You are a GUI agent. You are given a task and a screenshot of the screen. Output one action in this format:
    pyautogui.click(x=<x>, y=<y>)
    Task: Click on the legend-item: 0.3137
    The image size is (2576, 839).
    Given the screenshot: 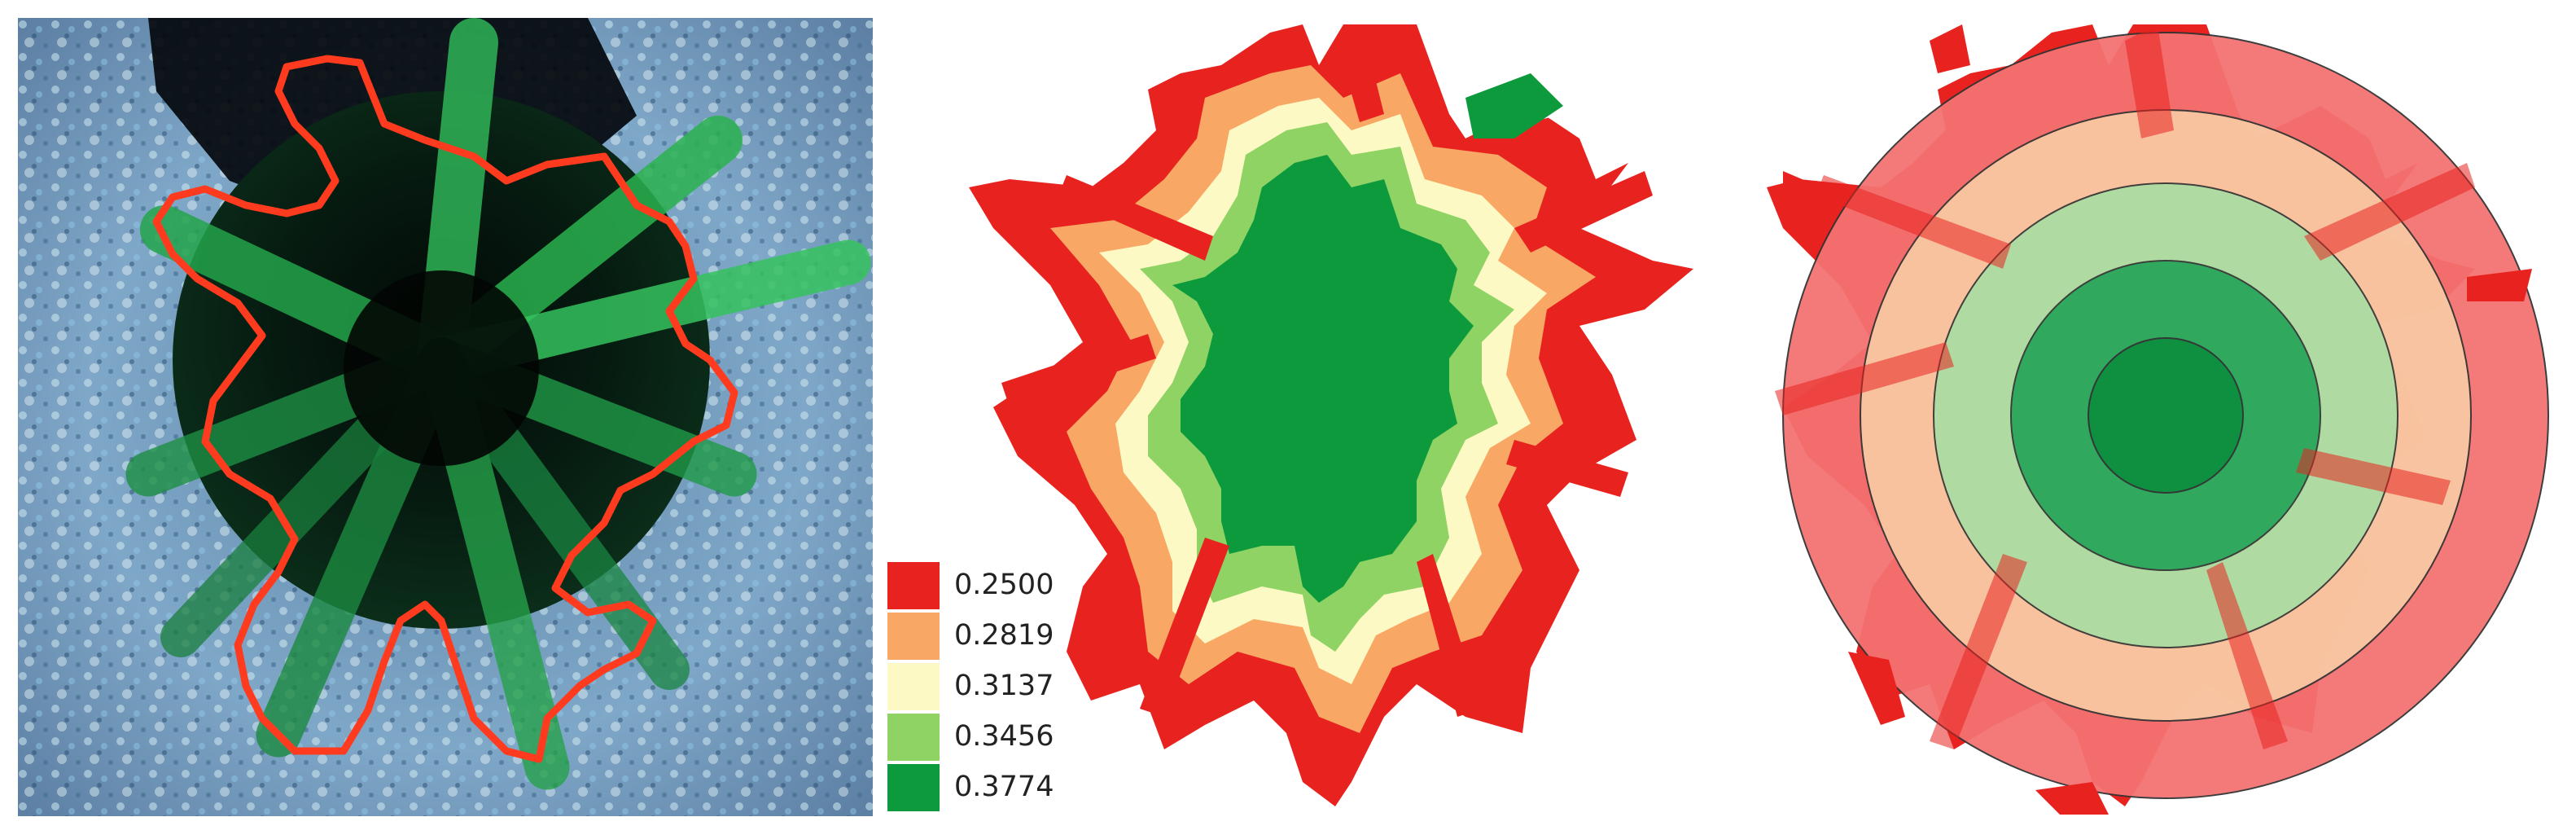 What is the action you would take?
    pyautogui.click(x=971, y=686)
    